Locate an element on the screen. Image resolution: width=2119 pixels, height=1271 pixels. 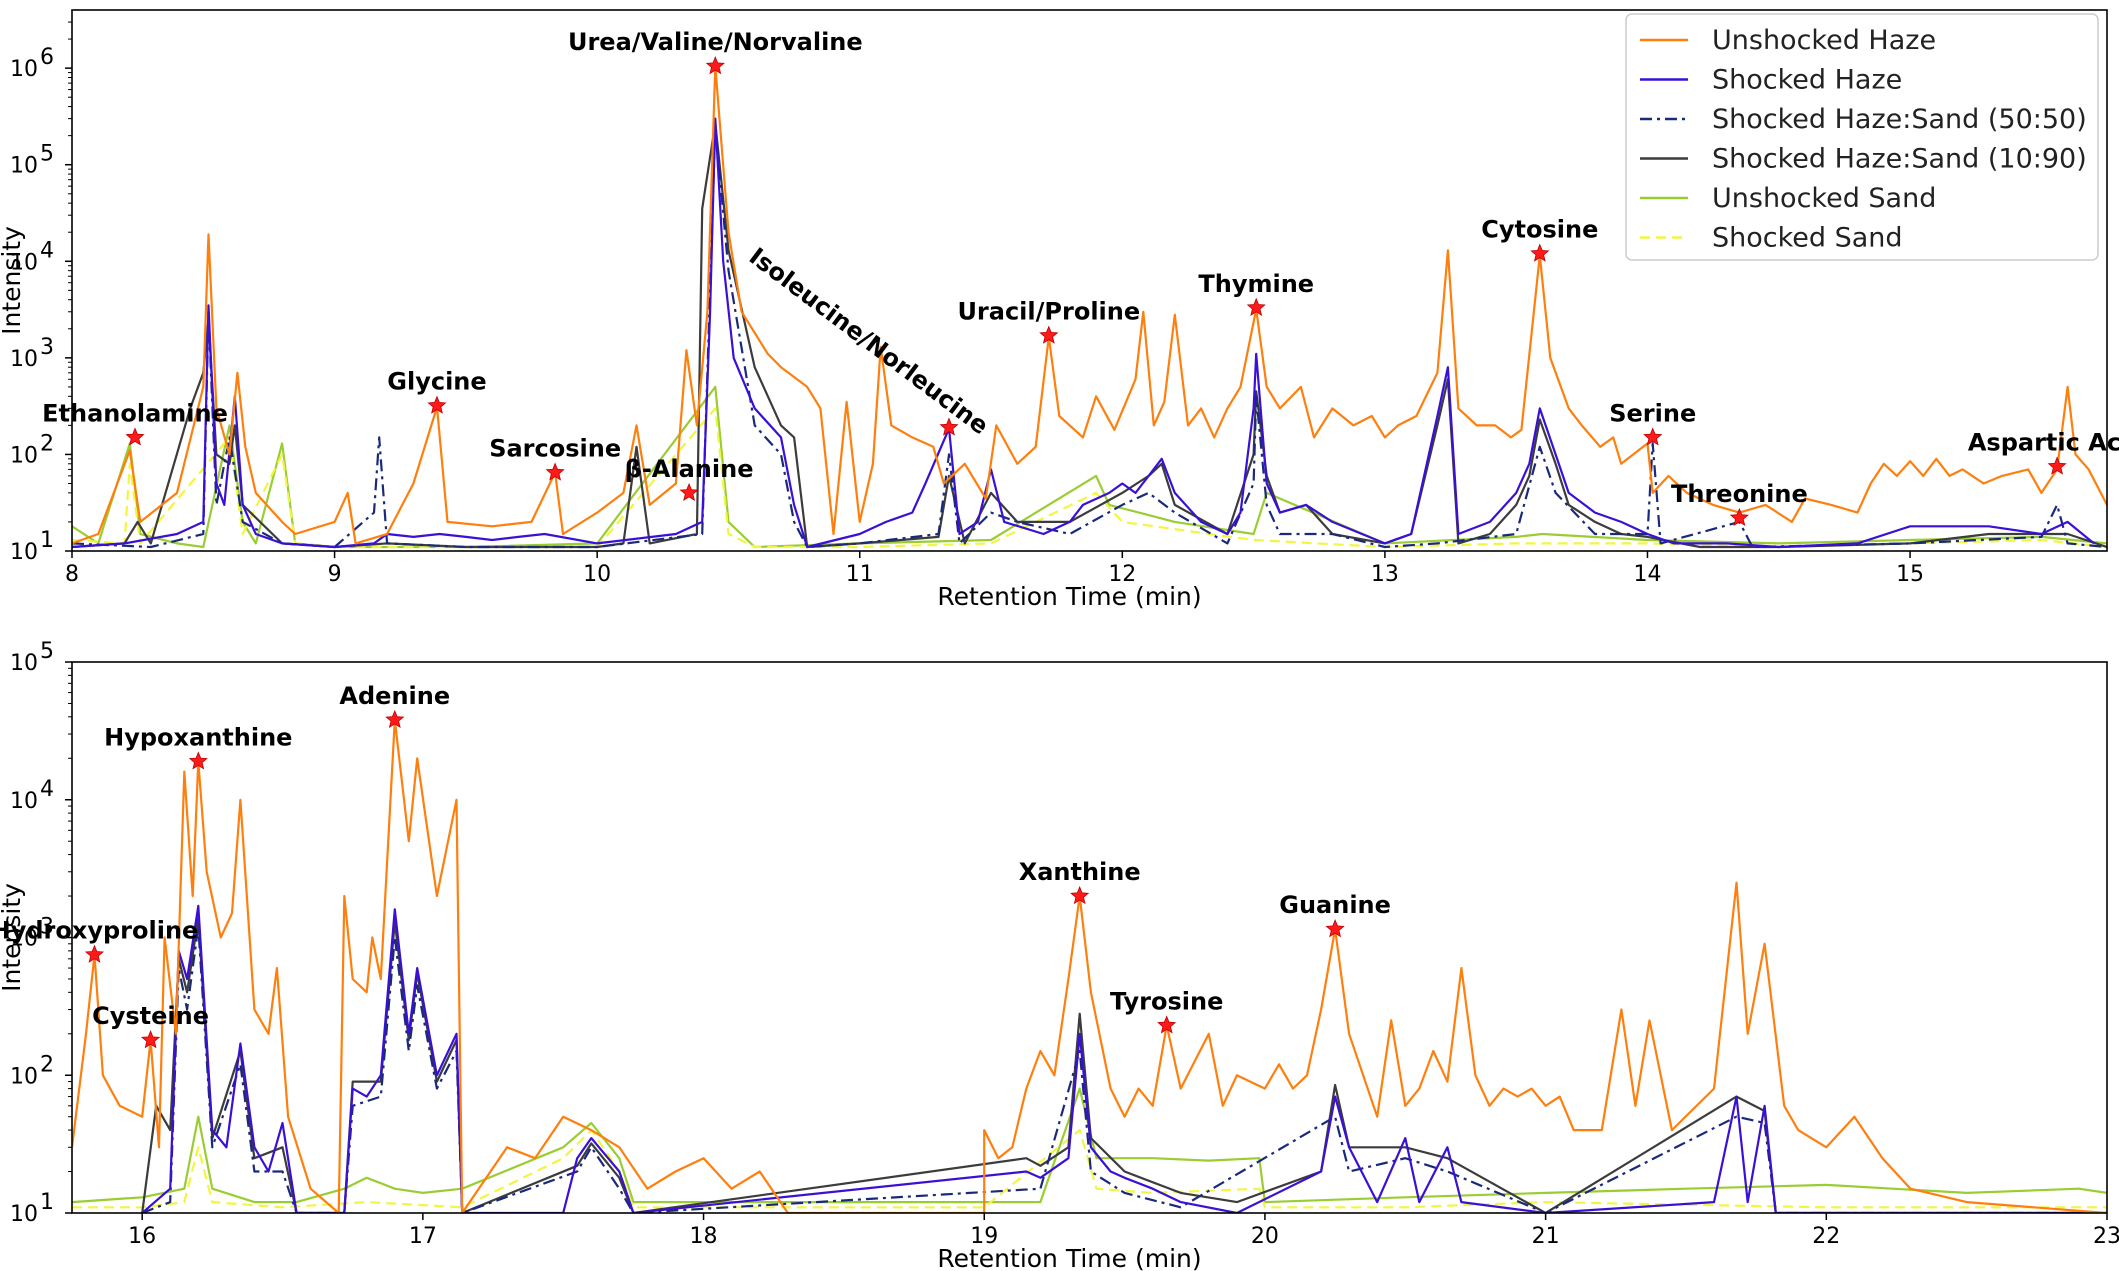
x-tick-label: 10 is located at coordinates (597, 574).